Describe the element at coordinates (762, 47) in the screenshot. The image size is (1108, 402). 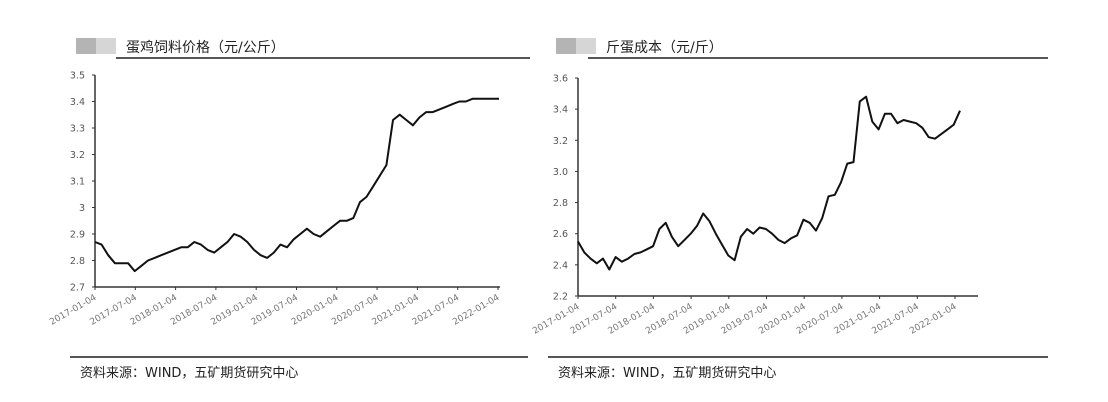
I see `egg-cost-title-bar: 斤蛋成本（元/斤）` at that location.